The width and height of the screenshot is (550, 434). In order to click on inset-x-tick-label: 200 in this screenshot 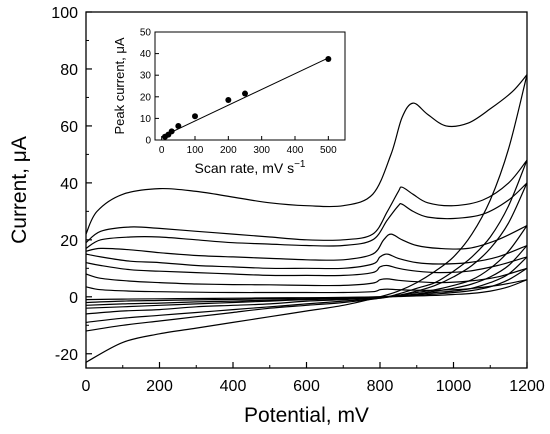, I will do `click(228, 150)`.